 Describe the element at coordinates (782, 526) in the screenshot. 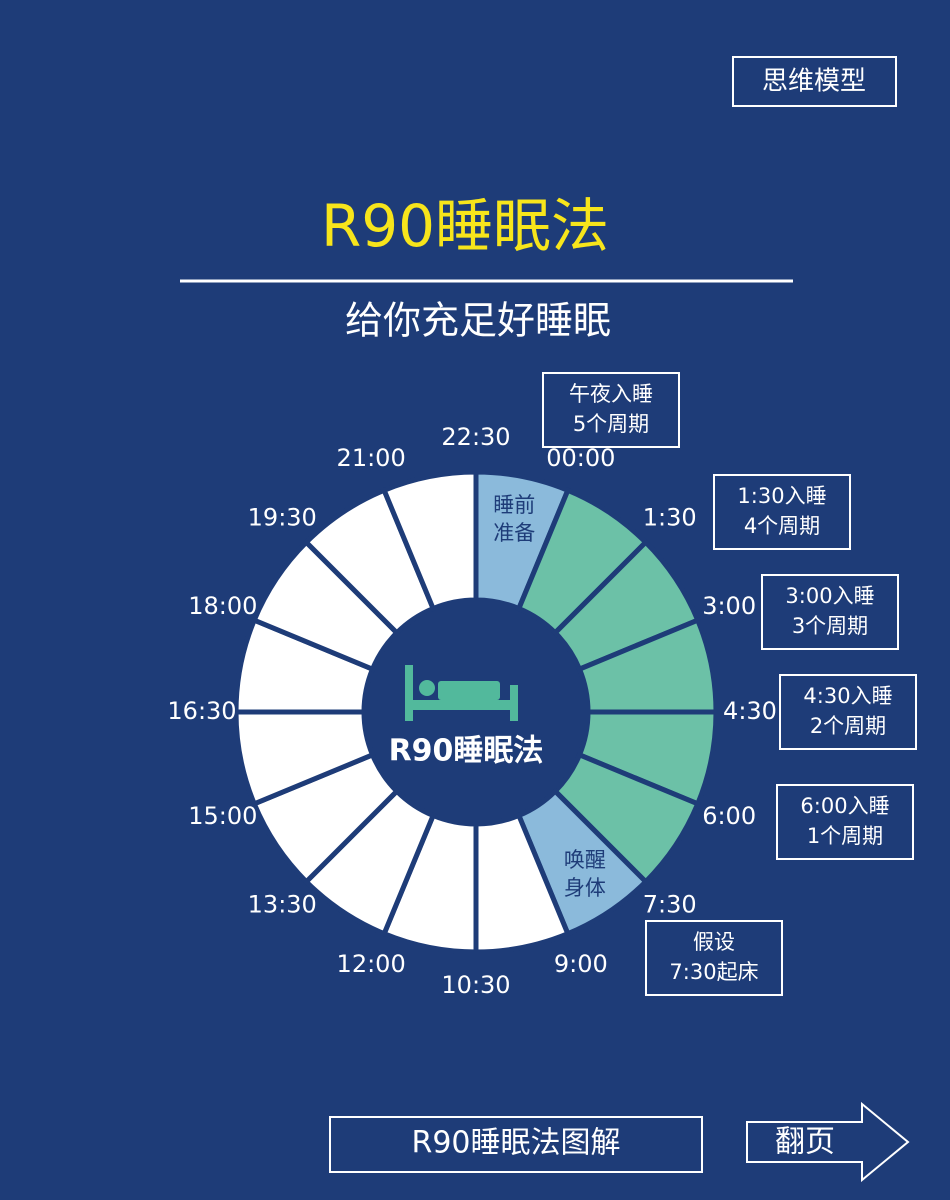

I see `note-text: 4个周期` at that location.